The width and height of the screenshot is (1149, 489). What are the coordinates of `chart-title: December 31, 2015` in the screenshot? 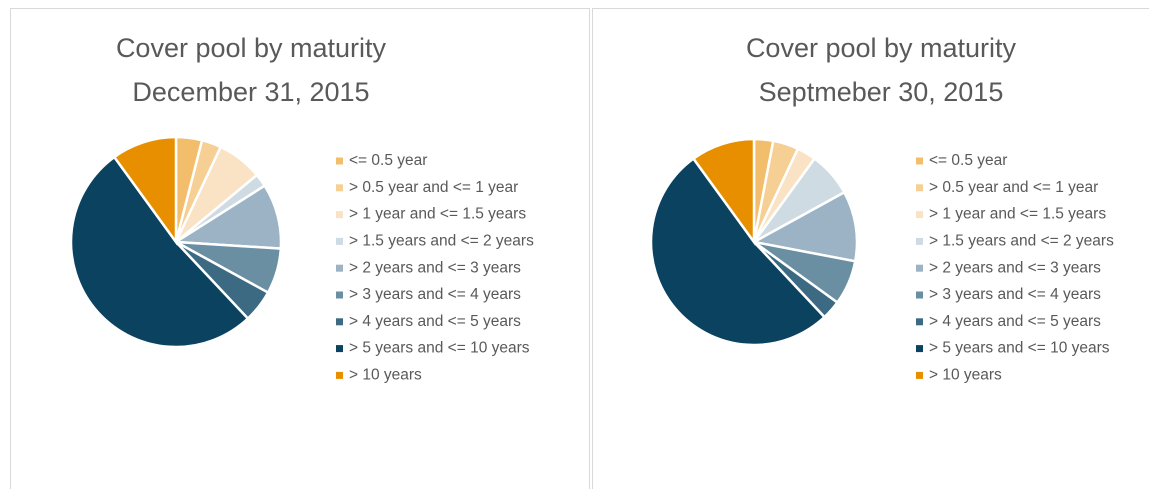 It's located at (250, 92).